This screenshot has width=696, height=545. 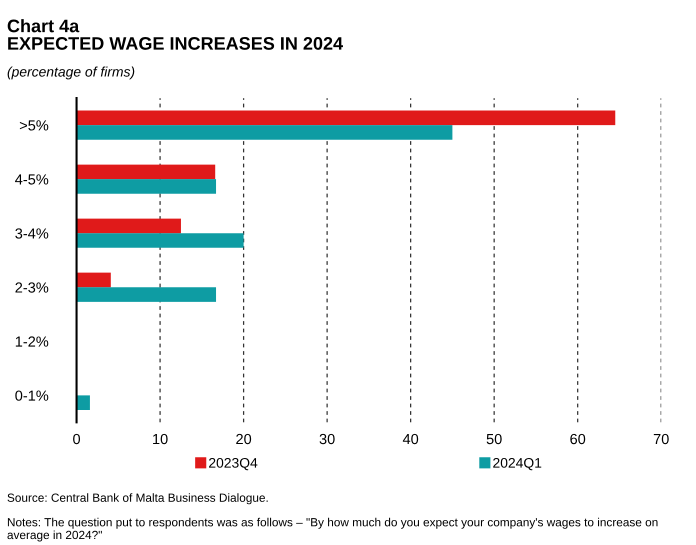 I want to click on source-note: Source: Central Bank of Malta Business Dialogue., so click(x=137, y=498).